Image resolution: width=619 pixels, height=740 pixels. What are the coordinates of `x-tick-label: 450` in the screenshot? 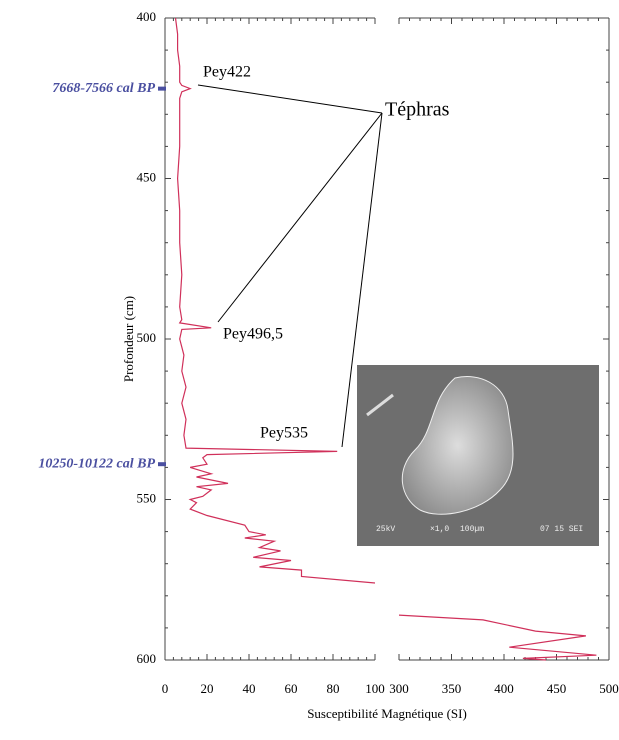 It's located at (557, 688).